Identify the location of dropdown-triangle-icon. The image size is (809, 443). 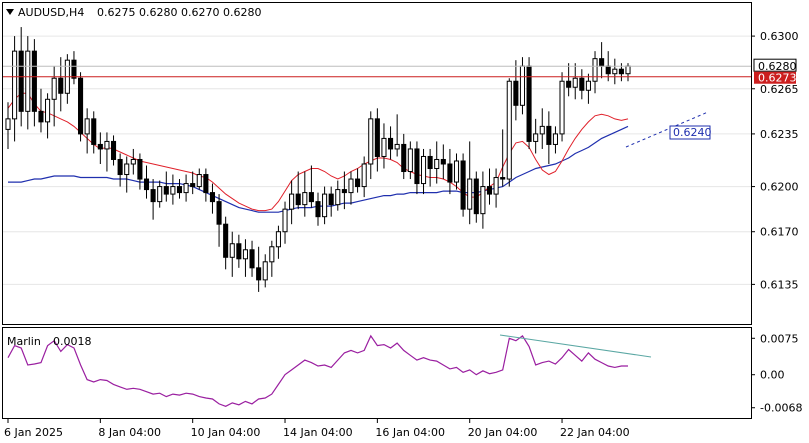
(10, 12).